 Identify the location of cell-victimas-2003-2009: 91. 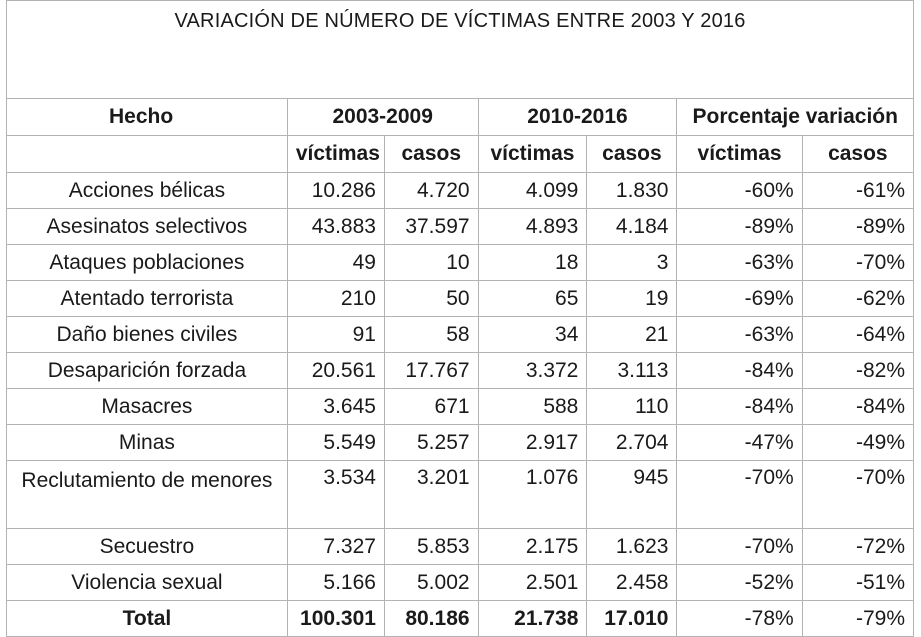
(335, 334).